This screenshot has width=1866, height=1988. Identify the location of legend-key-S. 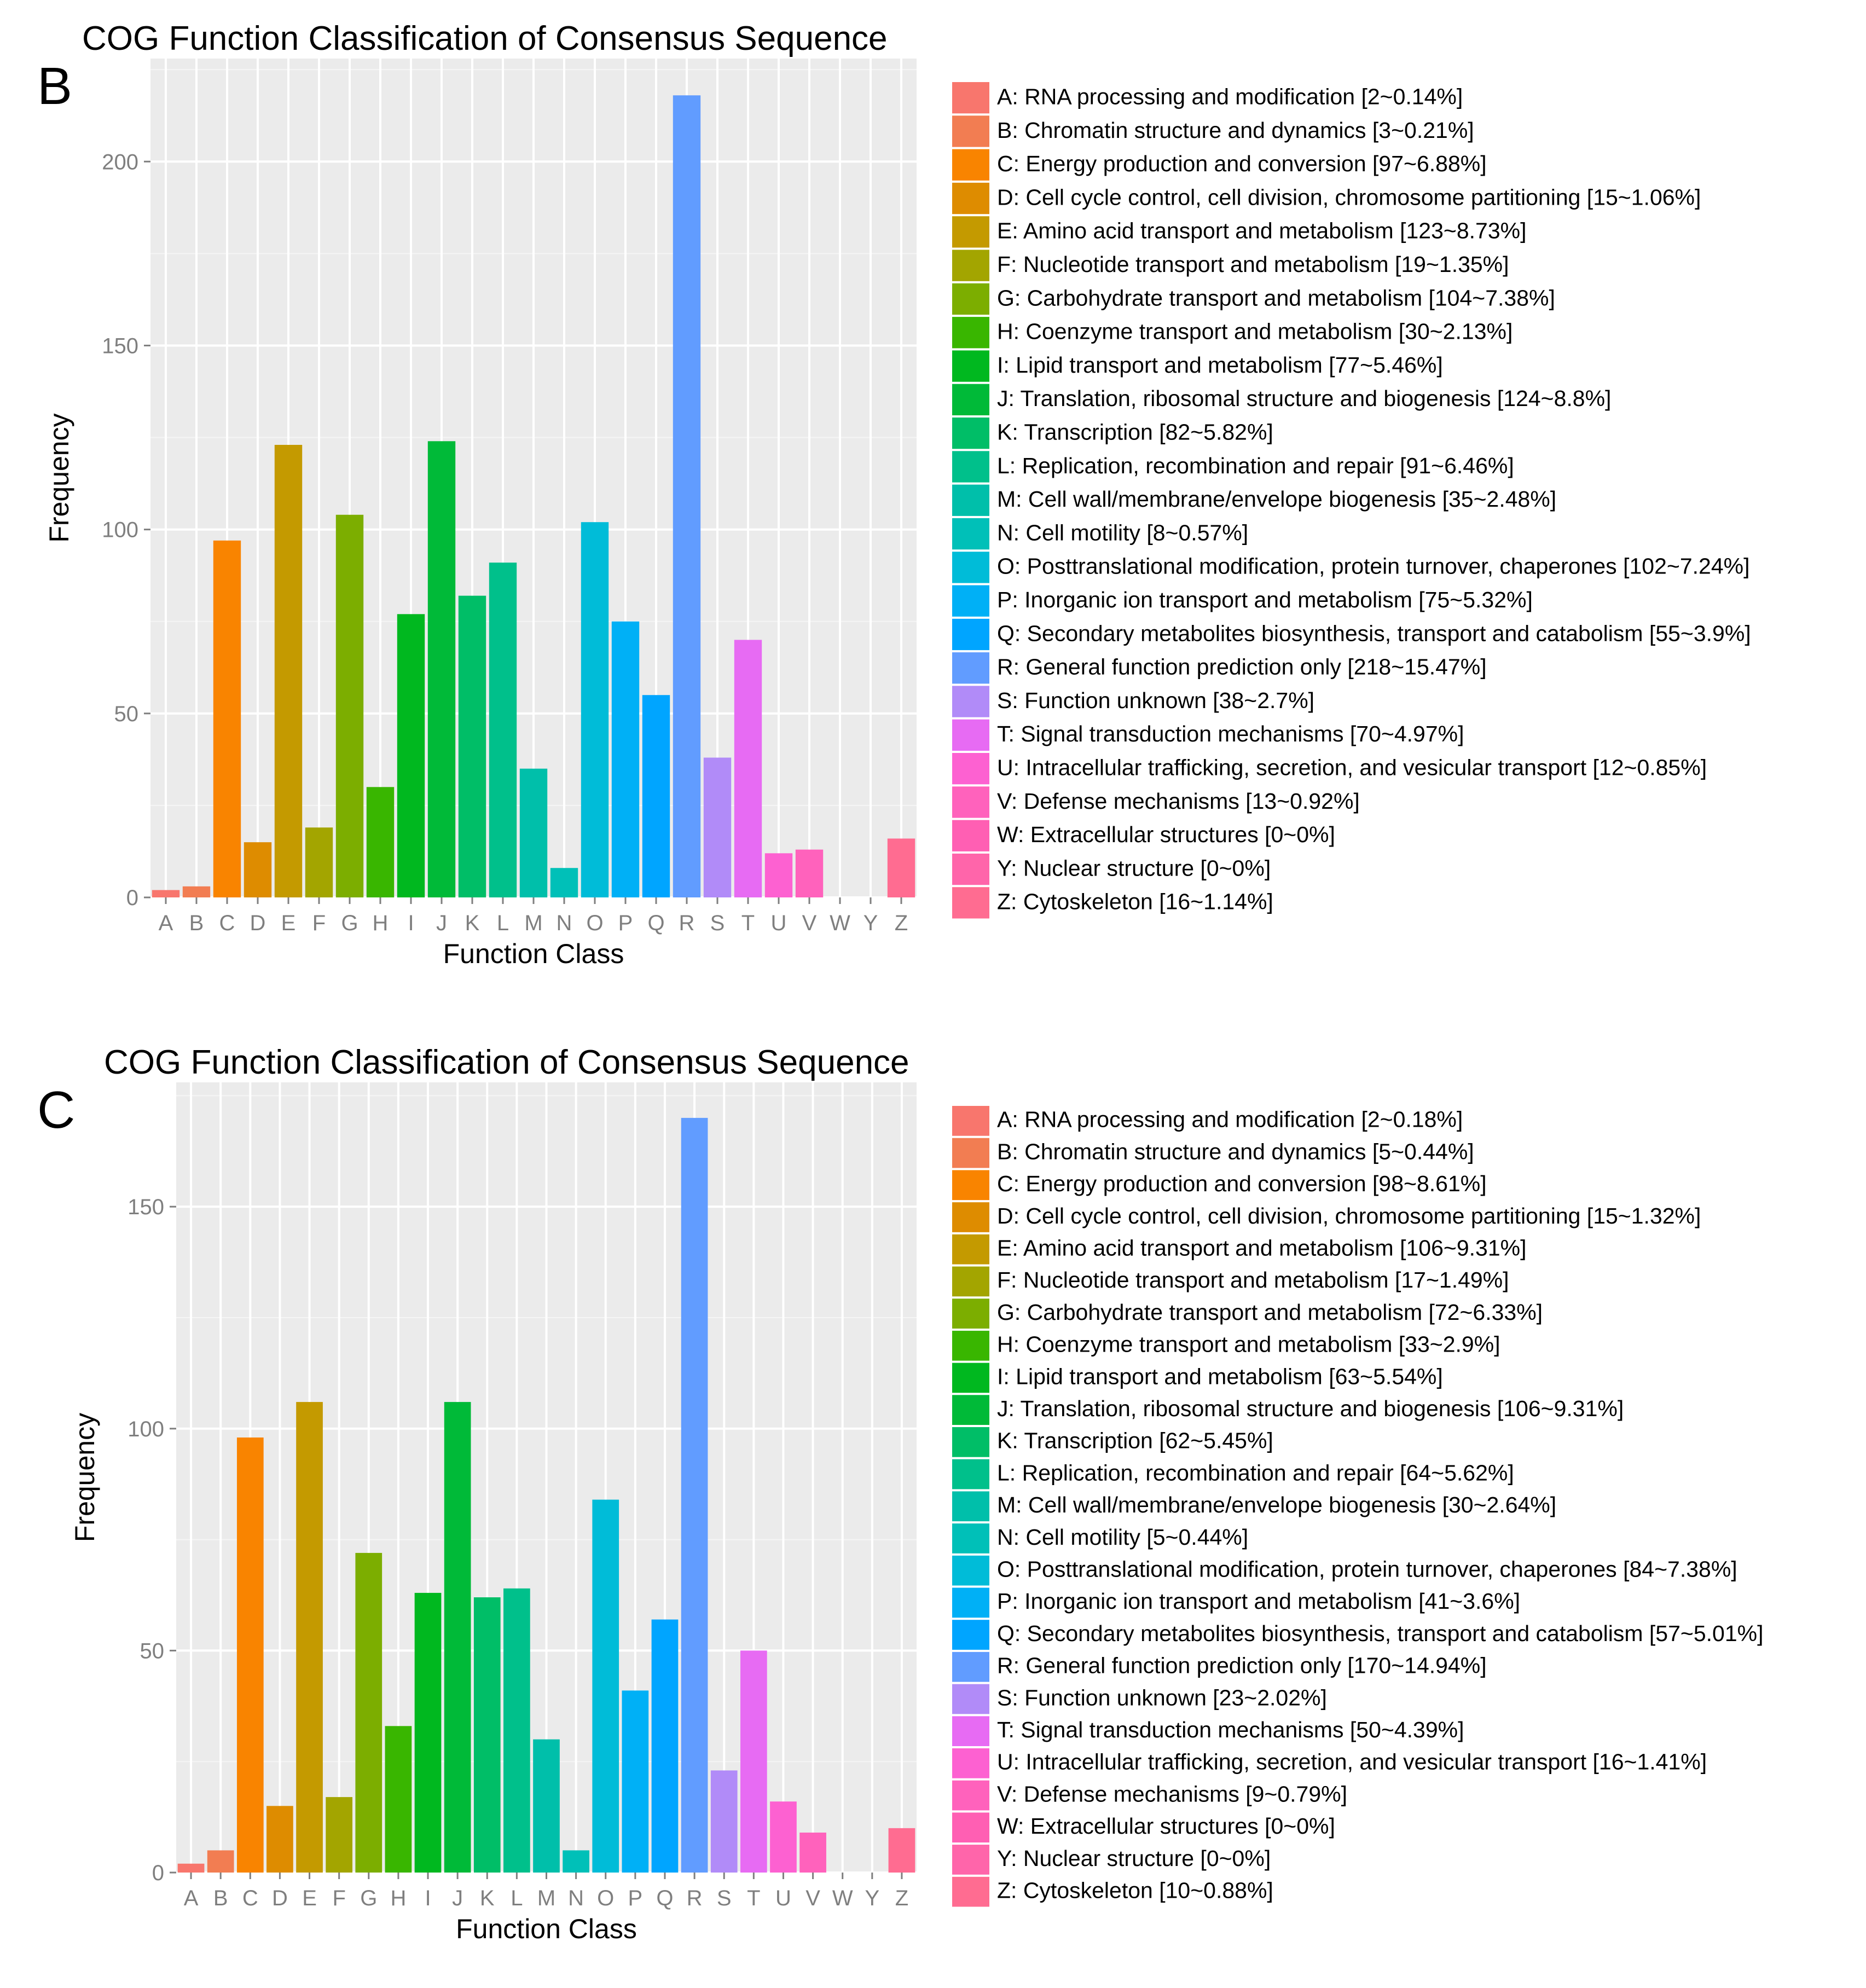
(971, 701).